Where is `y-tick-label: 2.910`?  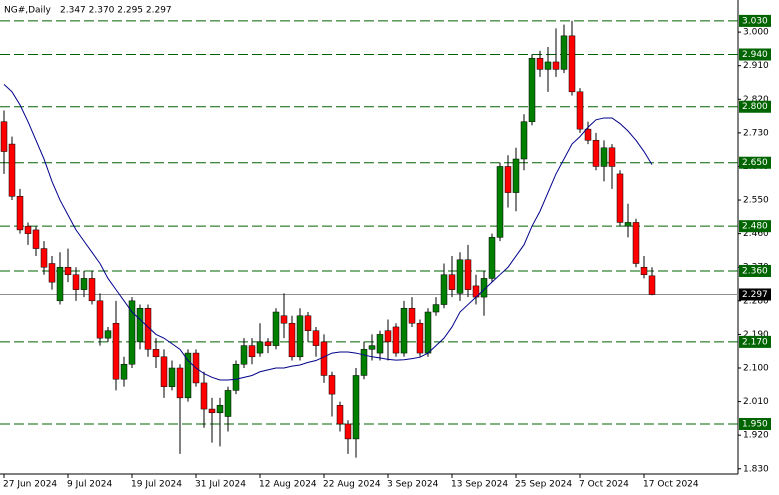 y-tick-label: 2.910 is located at coordinates (756, 66).